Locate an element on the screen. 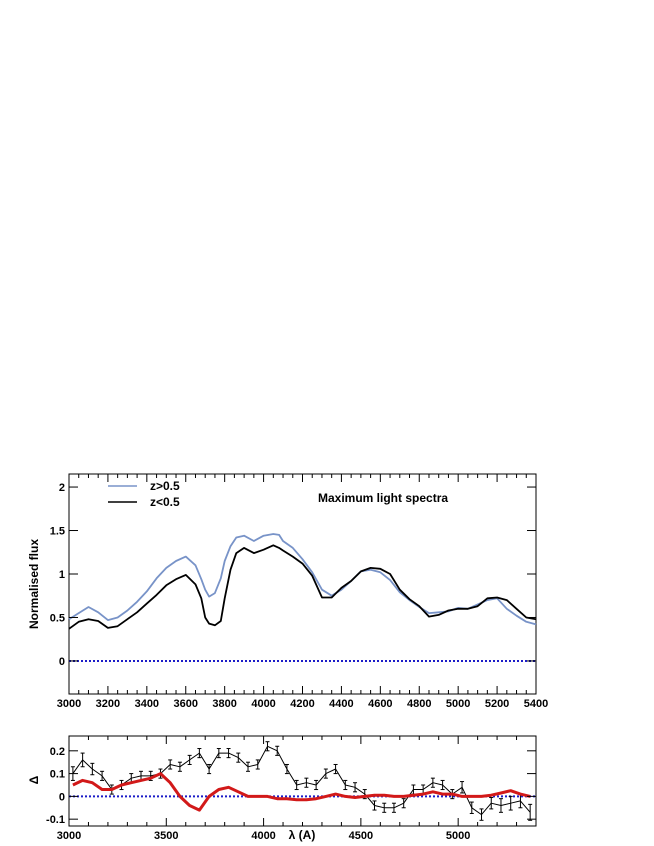  bottom-y-tick-label: 0.1 is located at coordinates (57, 775).